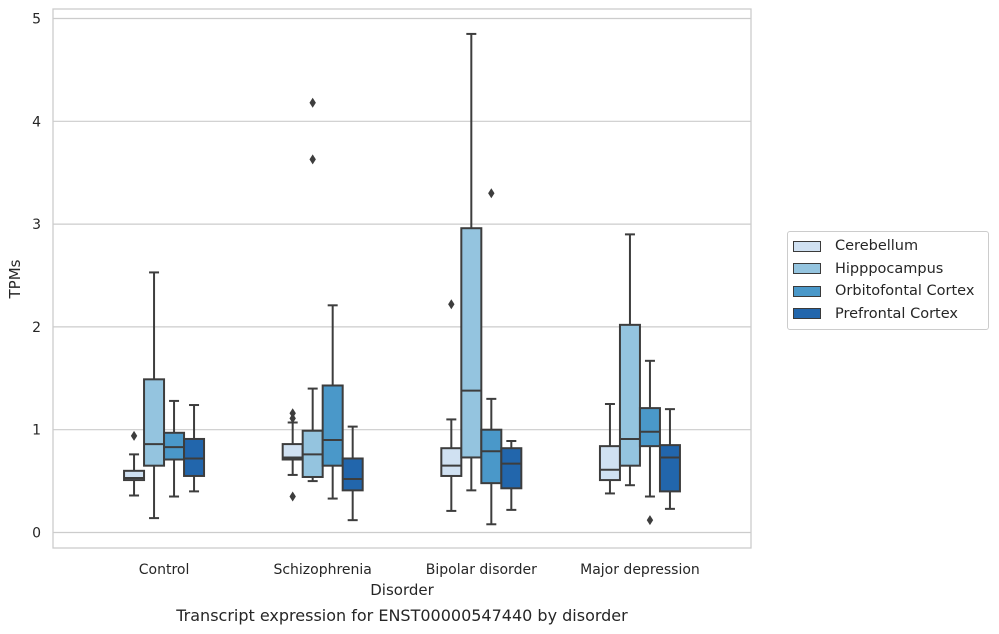 The width and height of the screenshot is (999, 634). Describe the element at coordinates (36, 122) in the screenshot. I see `y-tick-label: 4` at that location.